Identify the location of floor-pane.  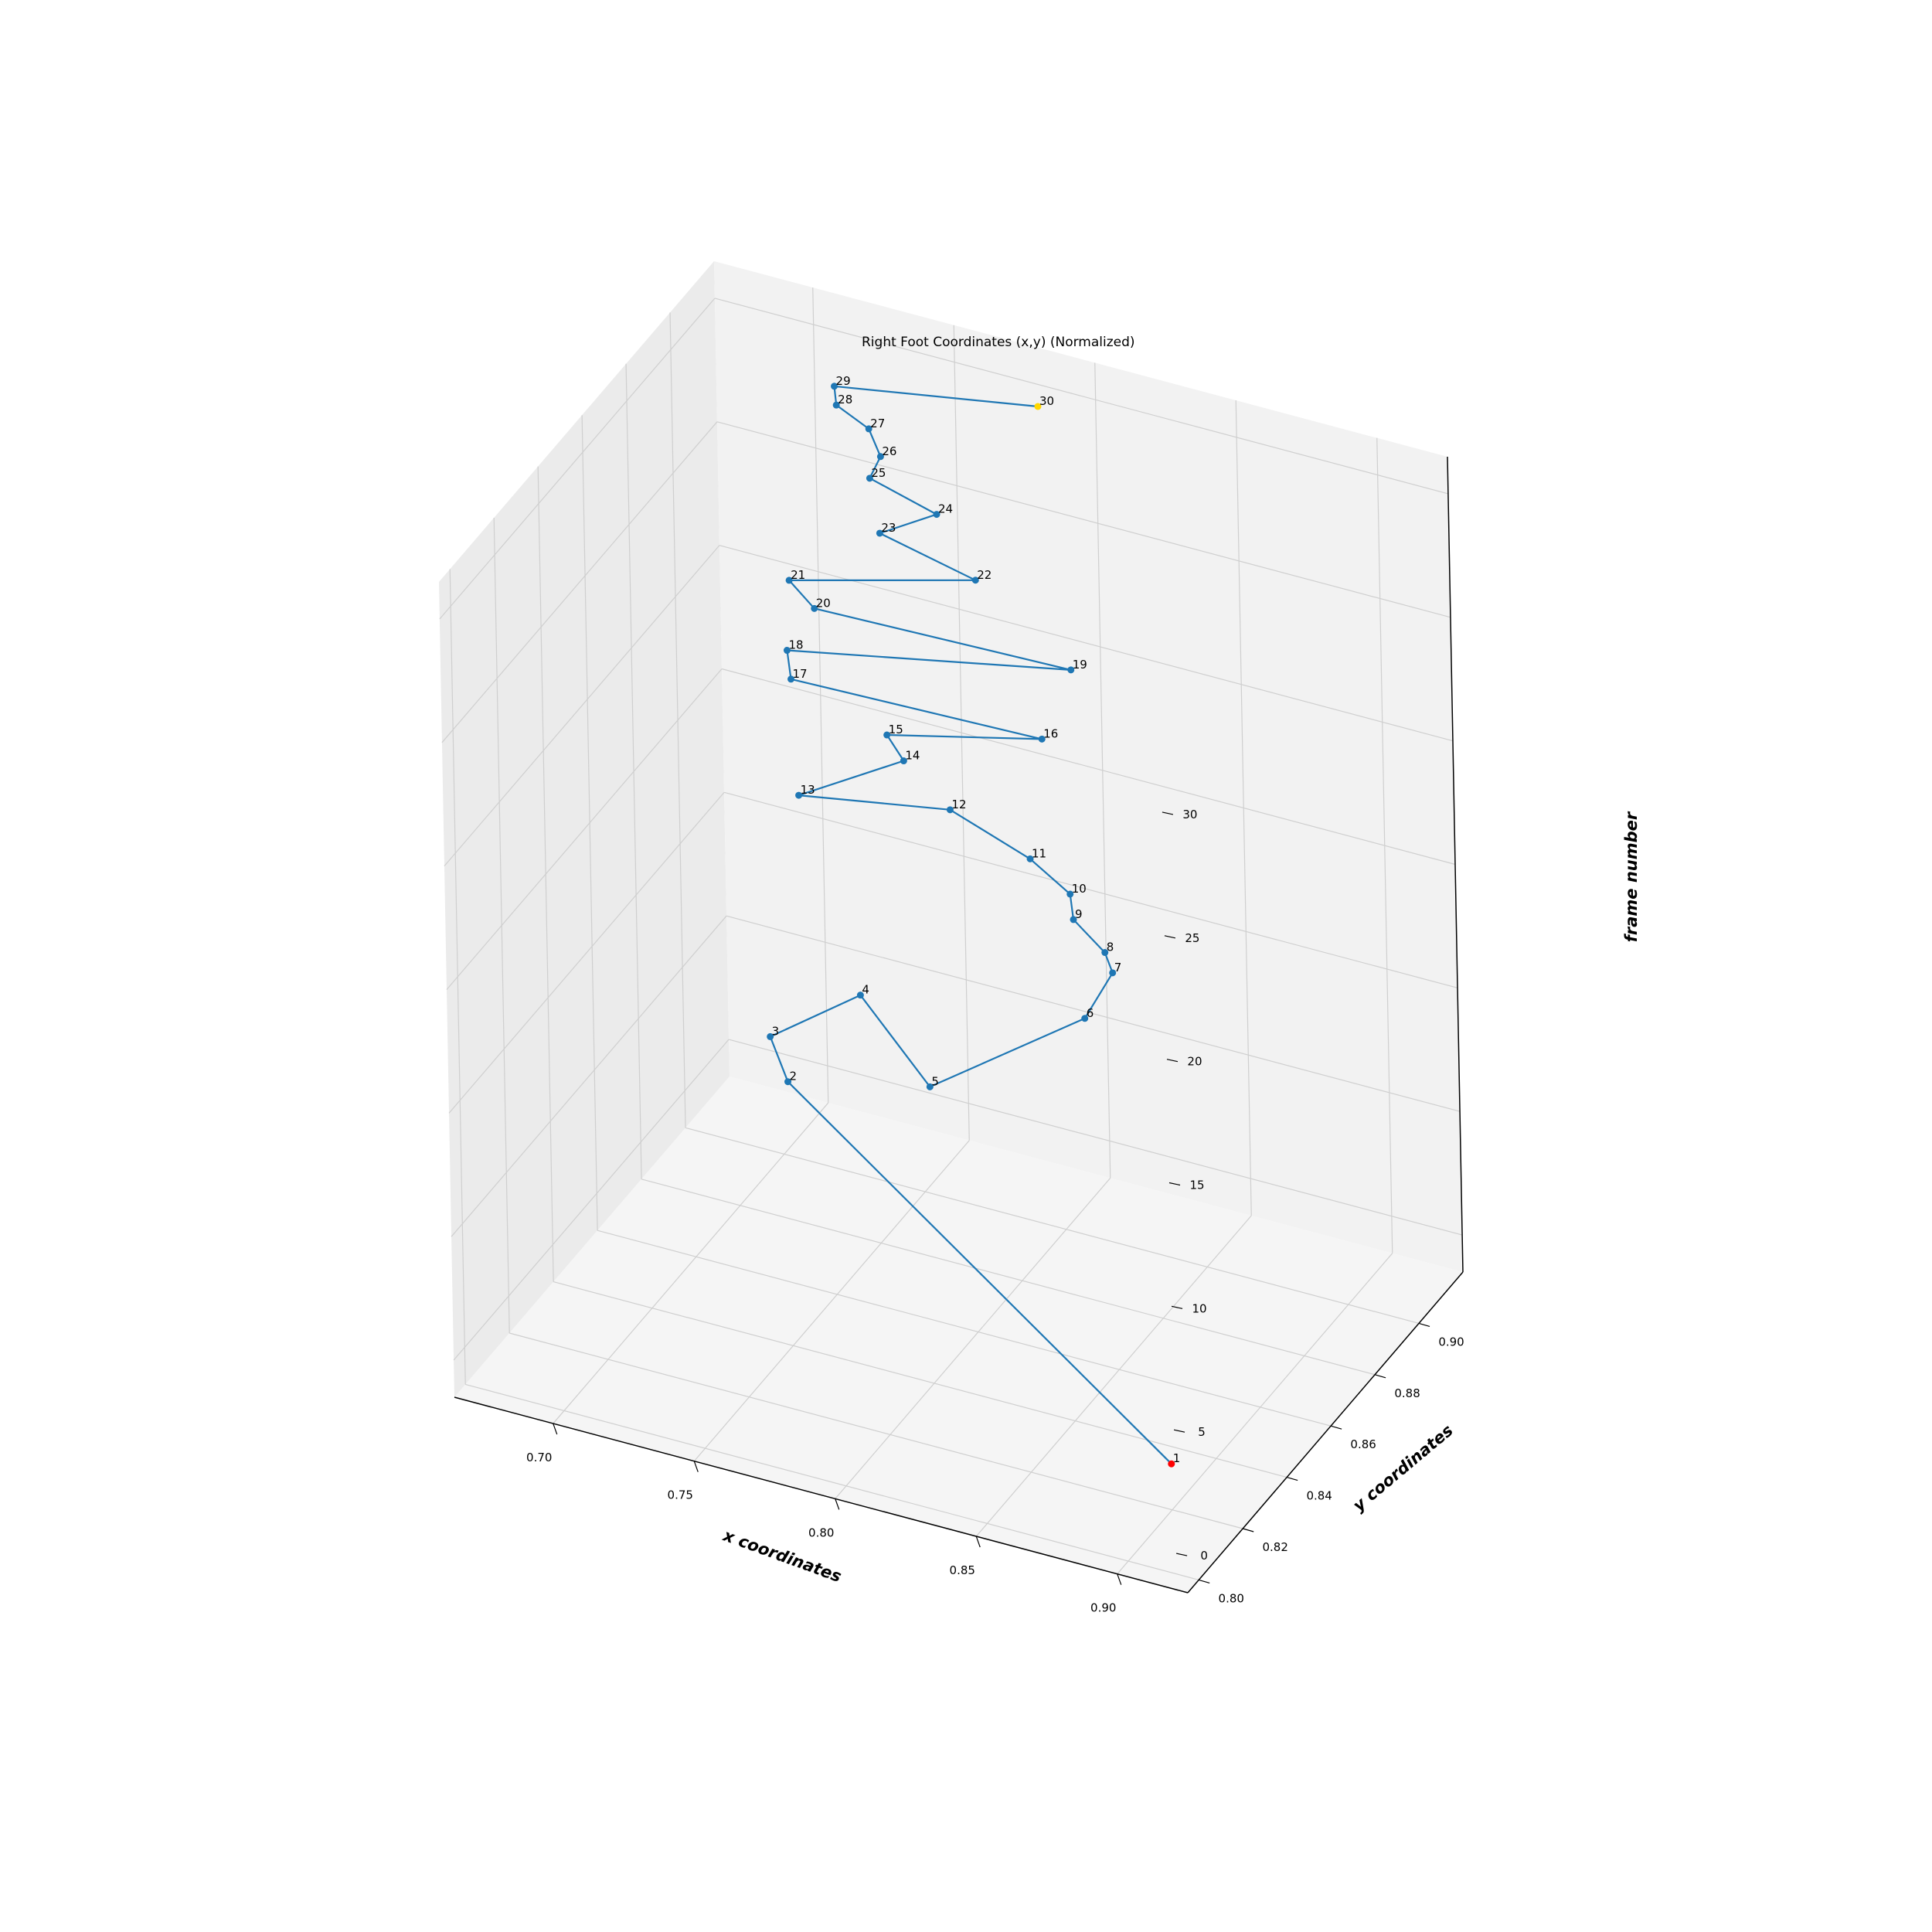
(958, 1335).